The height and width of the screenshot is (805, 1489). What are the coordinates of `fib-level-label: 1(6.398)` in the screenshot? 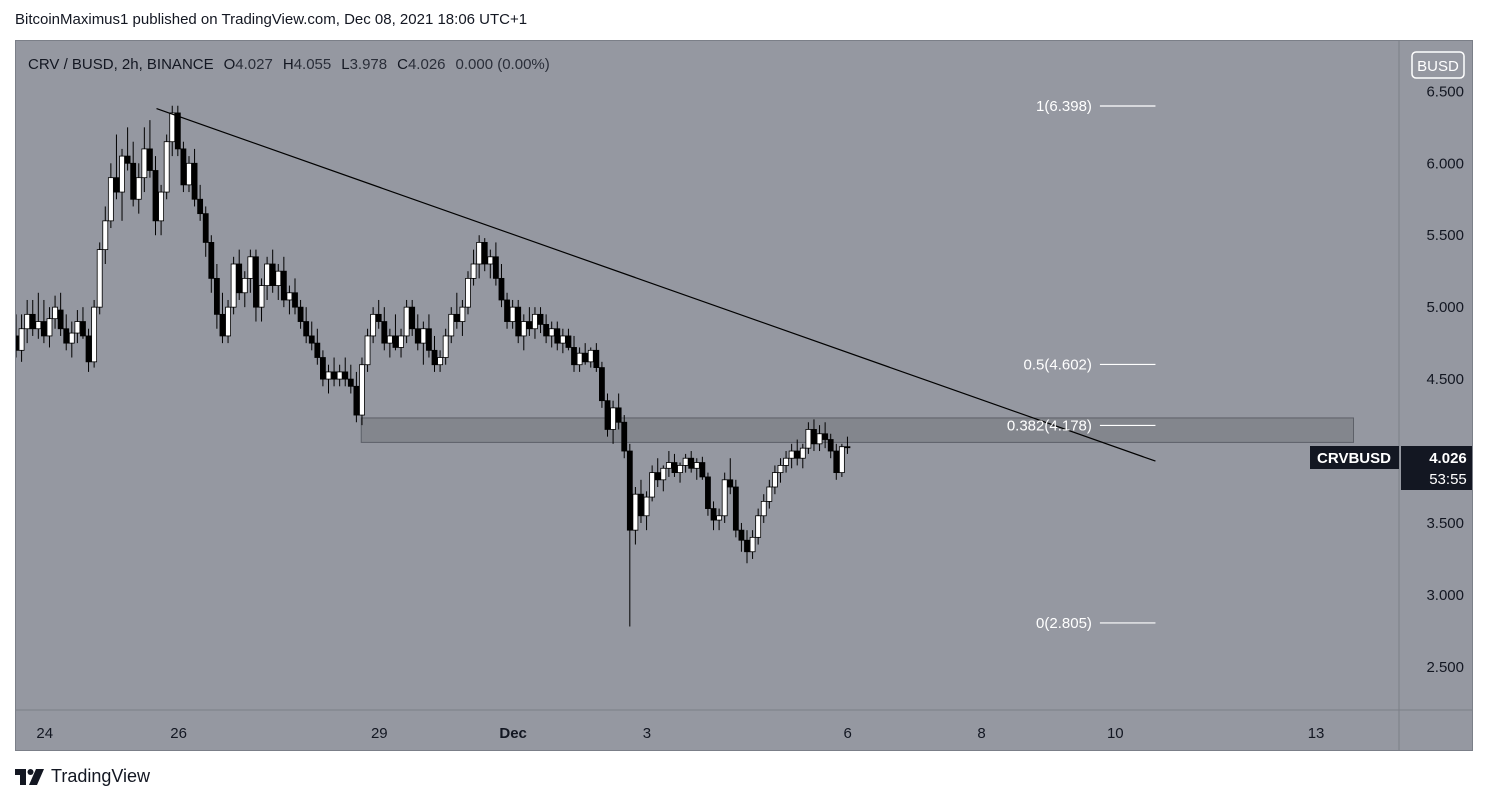 It's located at (1064, 106).